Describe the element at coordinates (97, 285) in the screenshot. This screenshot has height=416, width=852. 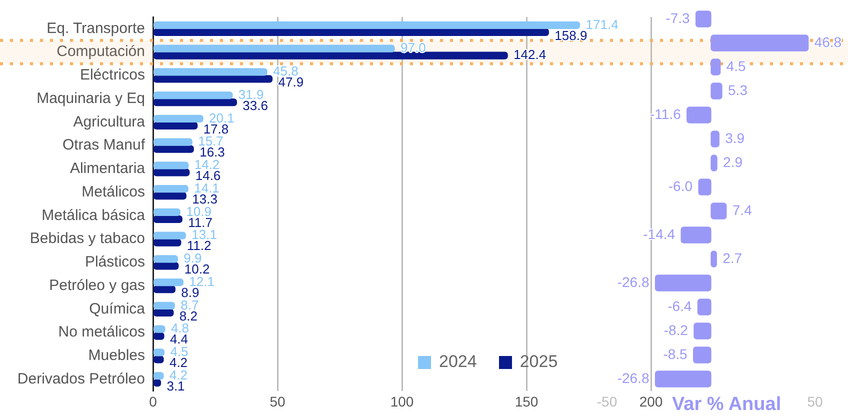
I see `y-tick-label: Petróleo y gas` at that location.